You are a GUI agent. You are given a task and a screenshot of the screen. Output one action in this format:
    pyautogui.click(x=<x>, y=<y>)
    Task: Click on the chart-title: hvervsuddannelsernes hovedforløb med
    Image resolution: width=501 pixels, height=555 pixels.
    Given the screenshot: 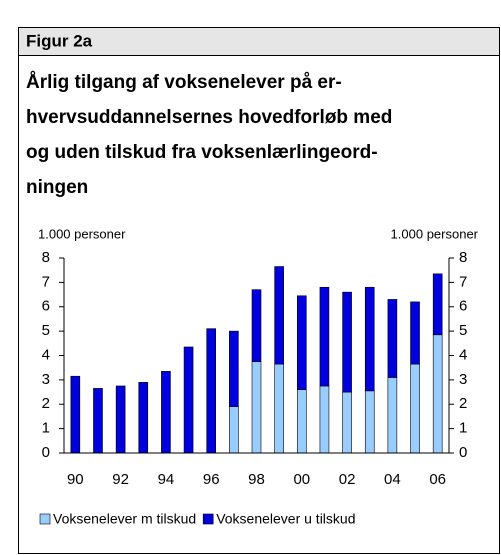 What is the action you would take?
    pyautogui.click(x=209, y=117)
    